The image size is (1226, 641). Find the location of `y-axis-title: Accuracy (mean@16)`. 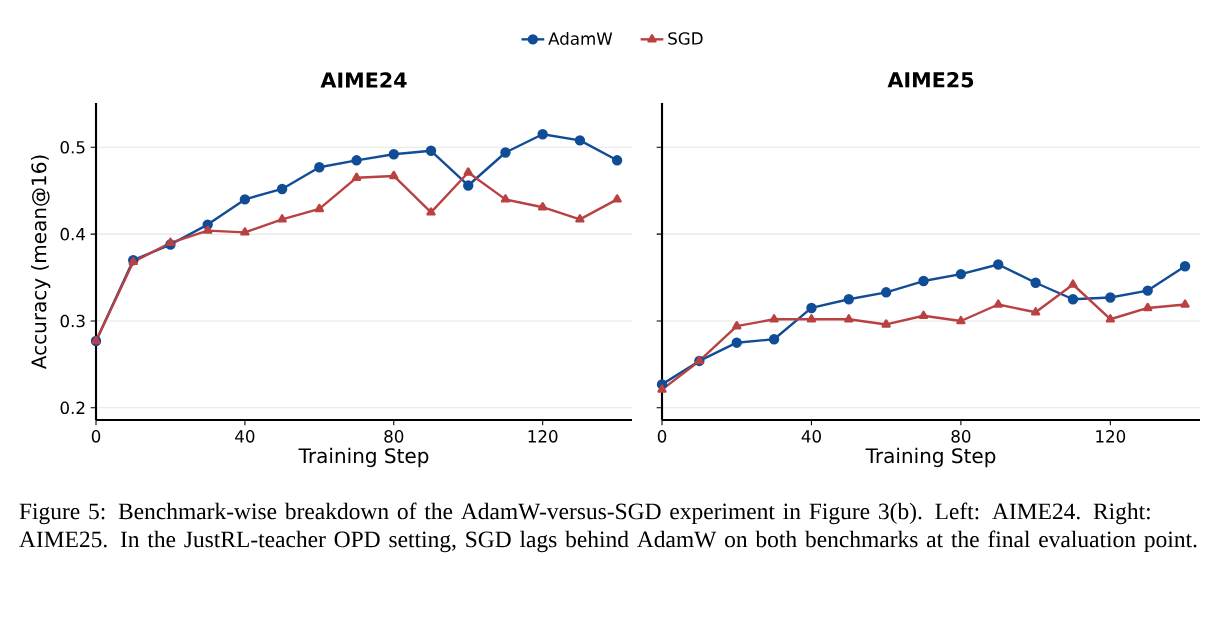

y-axis-title: Accuracy (mean@16) is located at coordinates (40, 262).